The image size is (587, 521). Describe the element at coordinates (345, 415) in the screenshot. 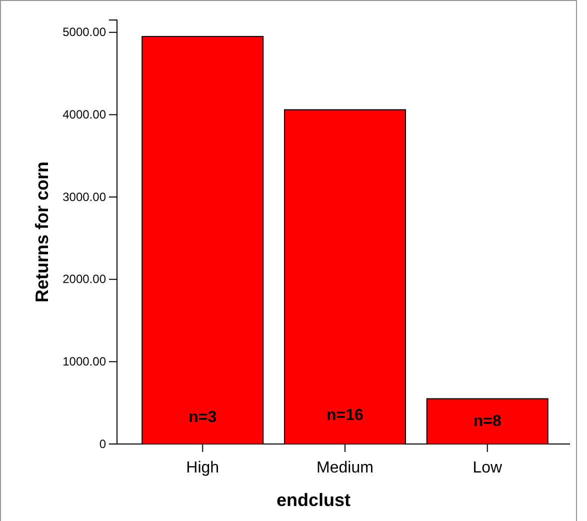

I see `annotation: n=16` at that location.